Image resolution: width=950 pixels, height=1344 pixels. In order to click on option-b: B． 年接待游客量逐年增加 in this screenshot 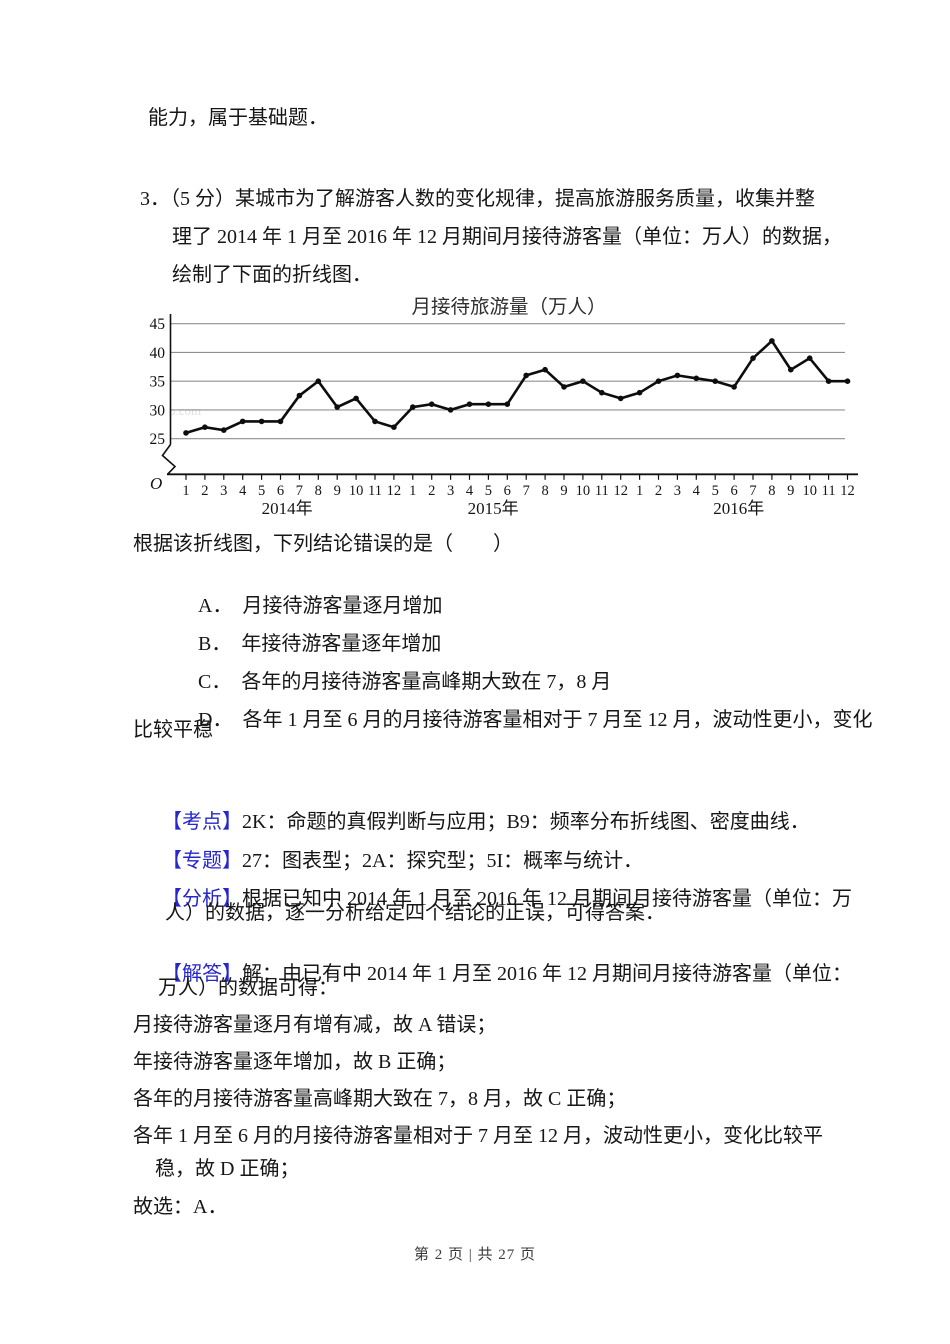, I will do `click(309, 644)`.